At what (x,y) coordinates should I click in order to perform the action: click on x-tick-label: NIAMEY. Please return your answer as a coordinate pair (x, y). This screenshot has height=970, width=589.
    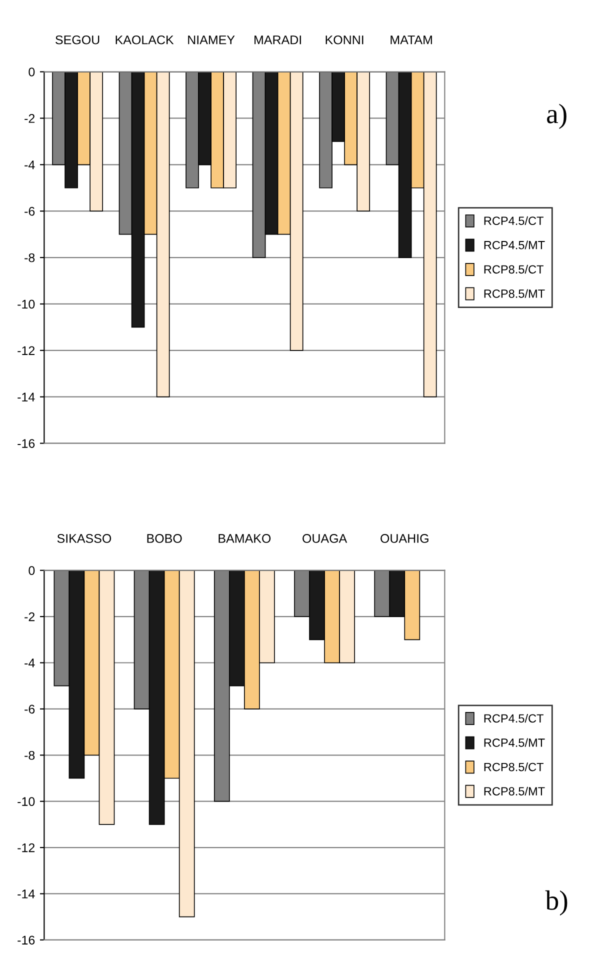
    Looking at the image, I should click on (211, 40).